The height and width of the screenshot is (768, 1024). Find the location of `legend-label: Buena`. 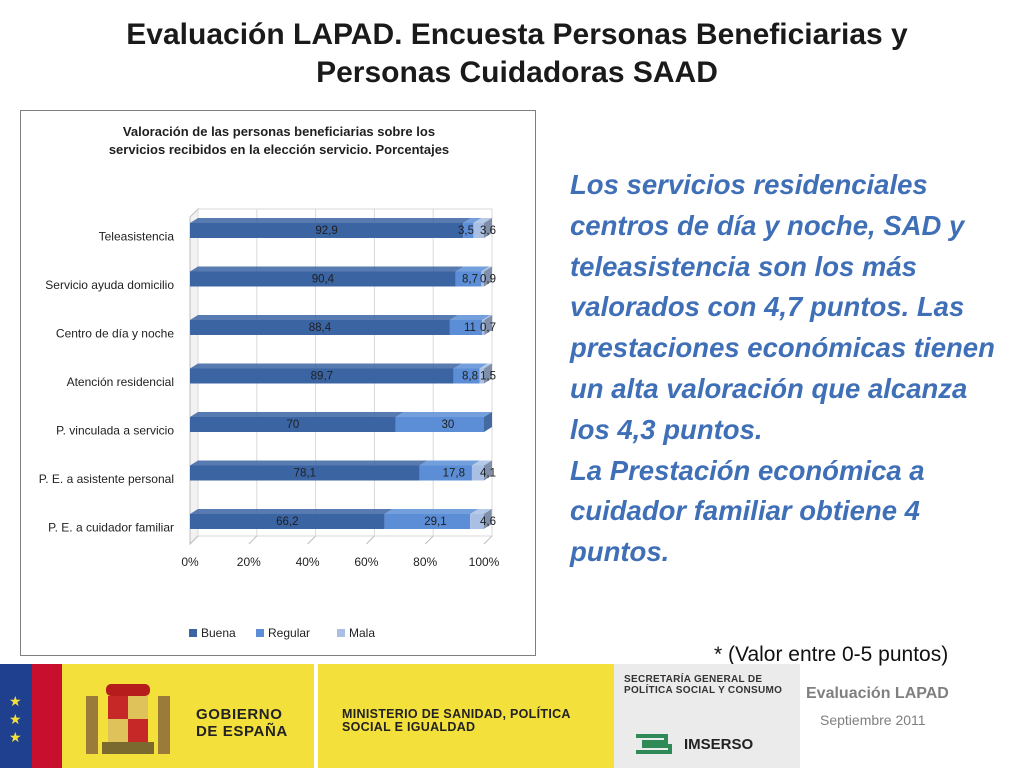

legend-label: Buena is located at coordinates (218, 633).